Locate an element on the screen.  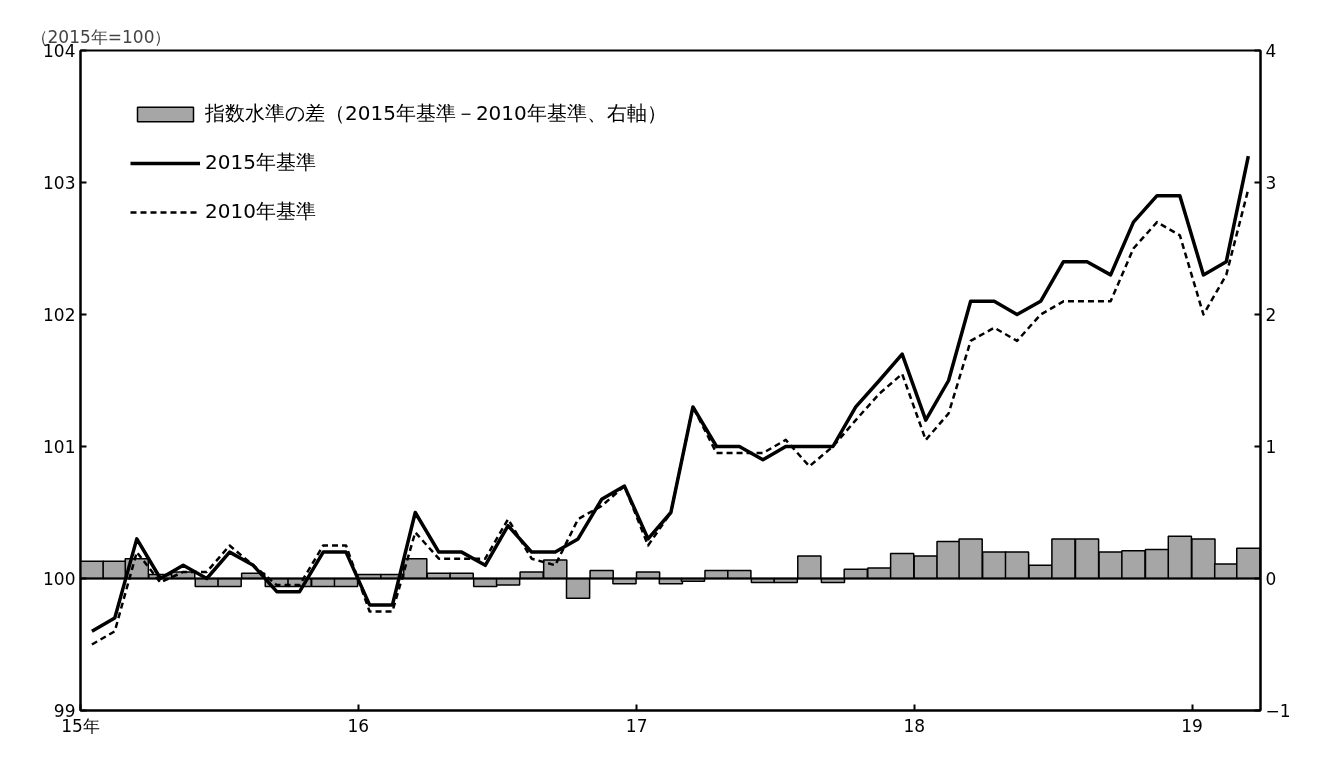
y-tick-label: 101 is located at coordinates (59, 447).